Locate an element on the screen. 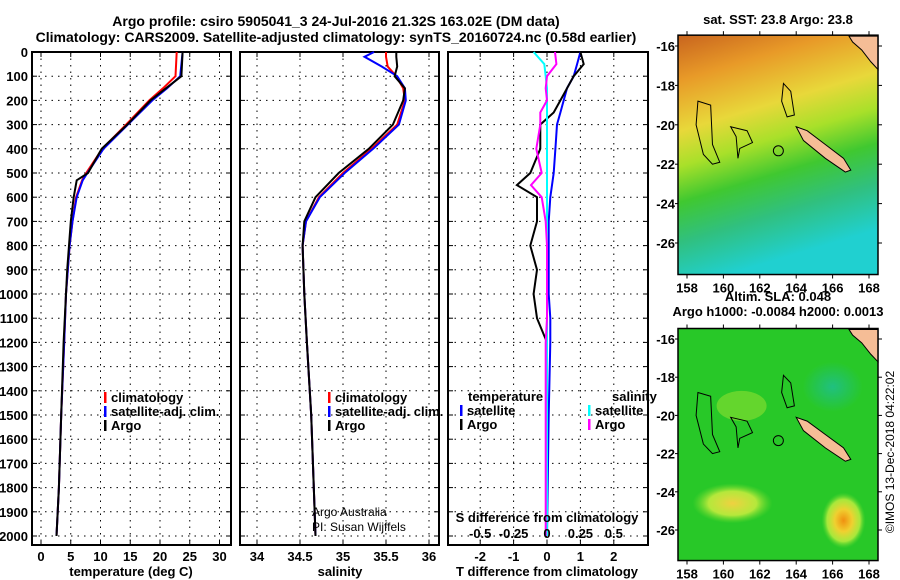  temperature-legend-label: satellite-adj. clim. is located at coordinates (165, 411).